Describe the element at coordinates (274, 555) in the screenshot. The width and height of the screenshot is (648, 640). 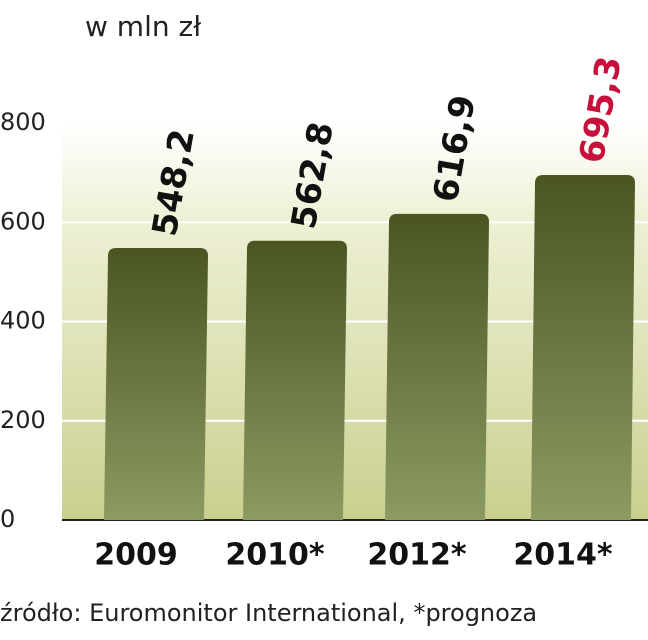
I see `x-tick-label: 2010*` at that location.